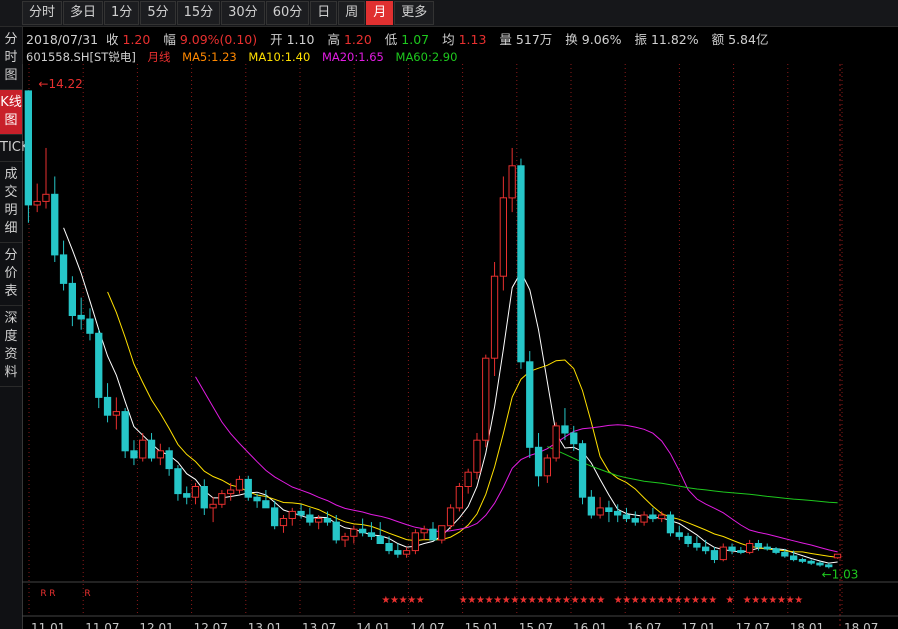 This screenshot has width=898, height=629. I want to click on sidebar-item-1: K线图, so click(11, 112).